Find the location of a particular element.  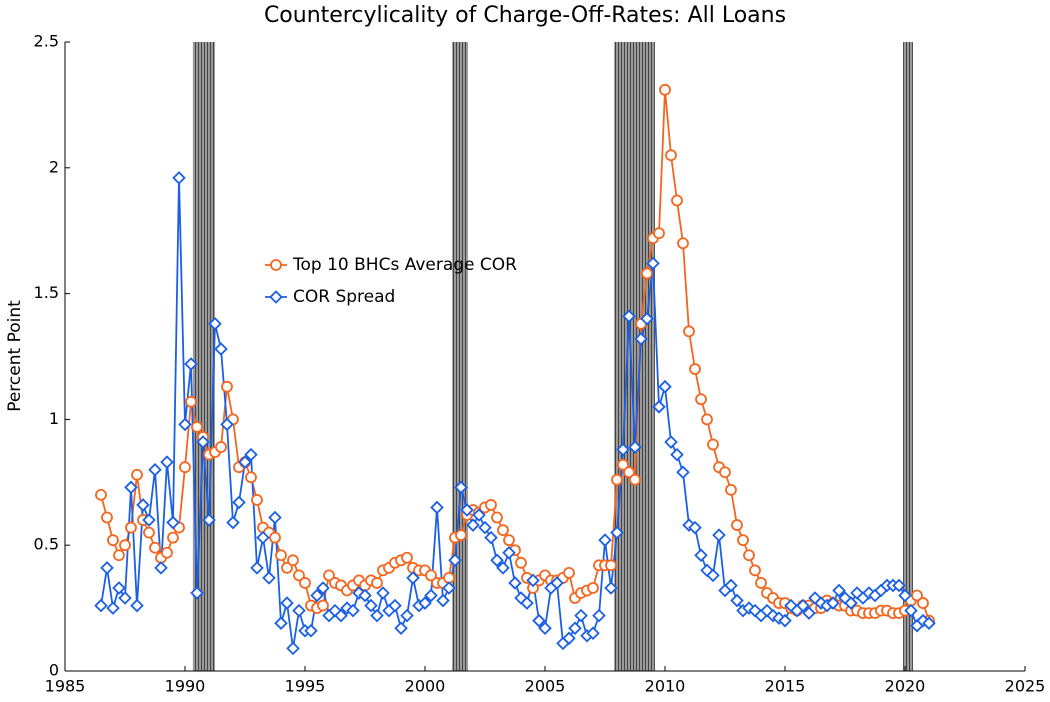

shaded-period is located at coordinates (908, 356).